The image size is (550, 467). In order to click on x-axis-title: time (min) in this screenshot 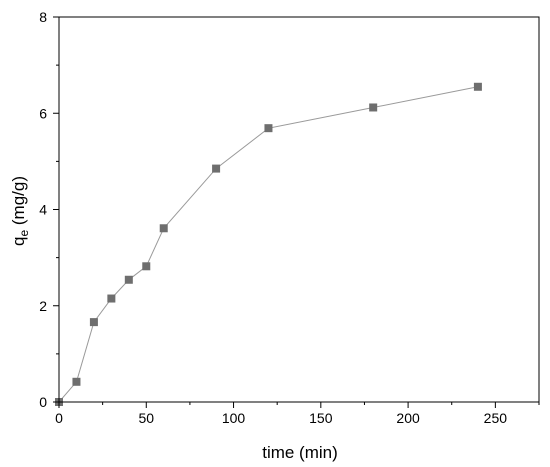, I will do `click(300, 452)`.